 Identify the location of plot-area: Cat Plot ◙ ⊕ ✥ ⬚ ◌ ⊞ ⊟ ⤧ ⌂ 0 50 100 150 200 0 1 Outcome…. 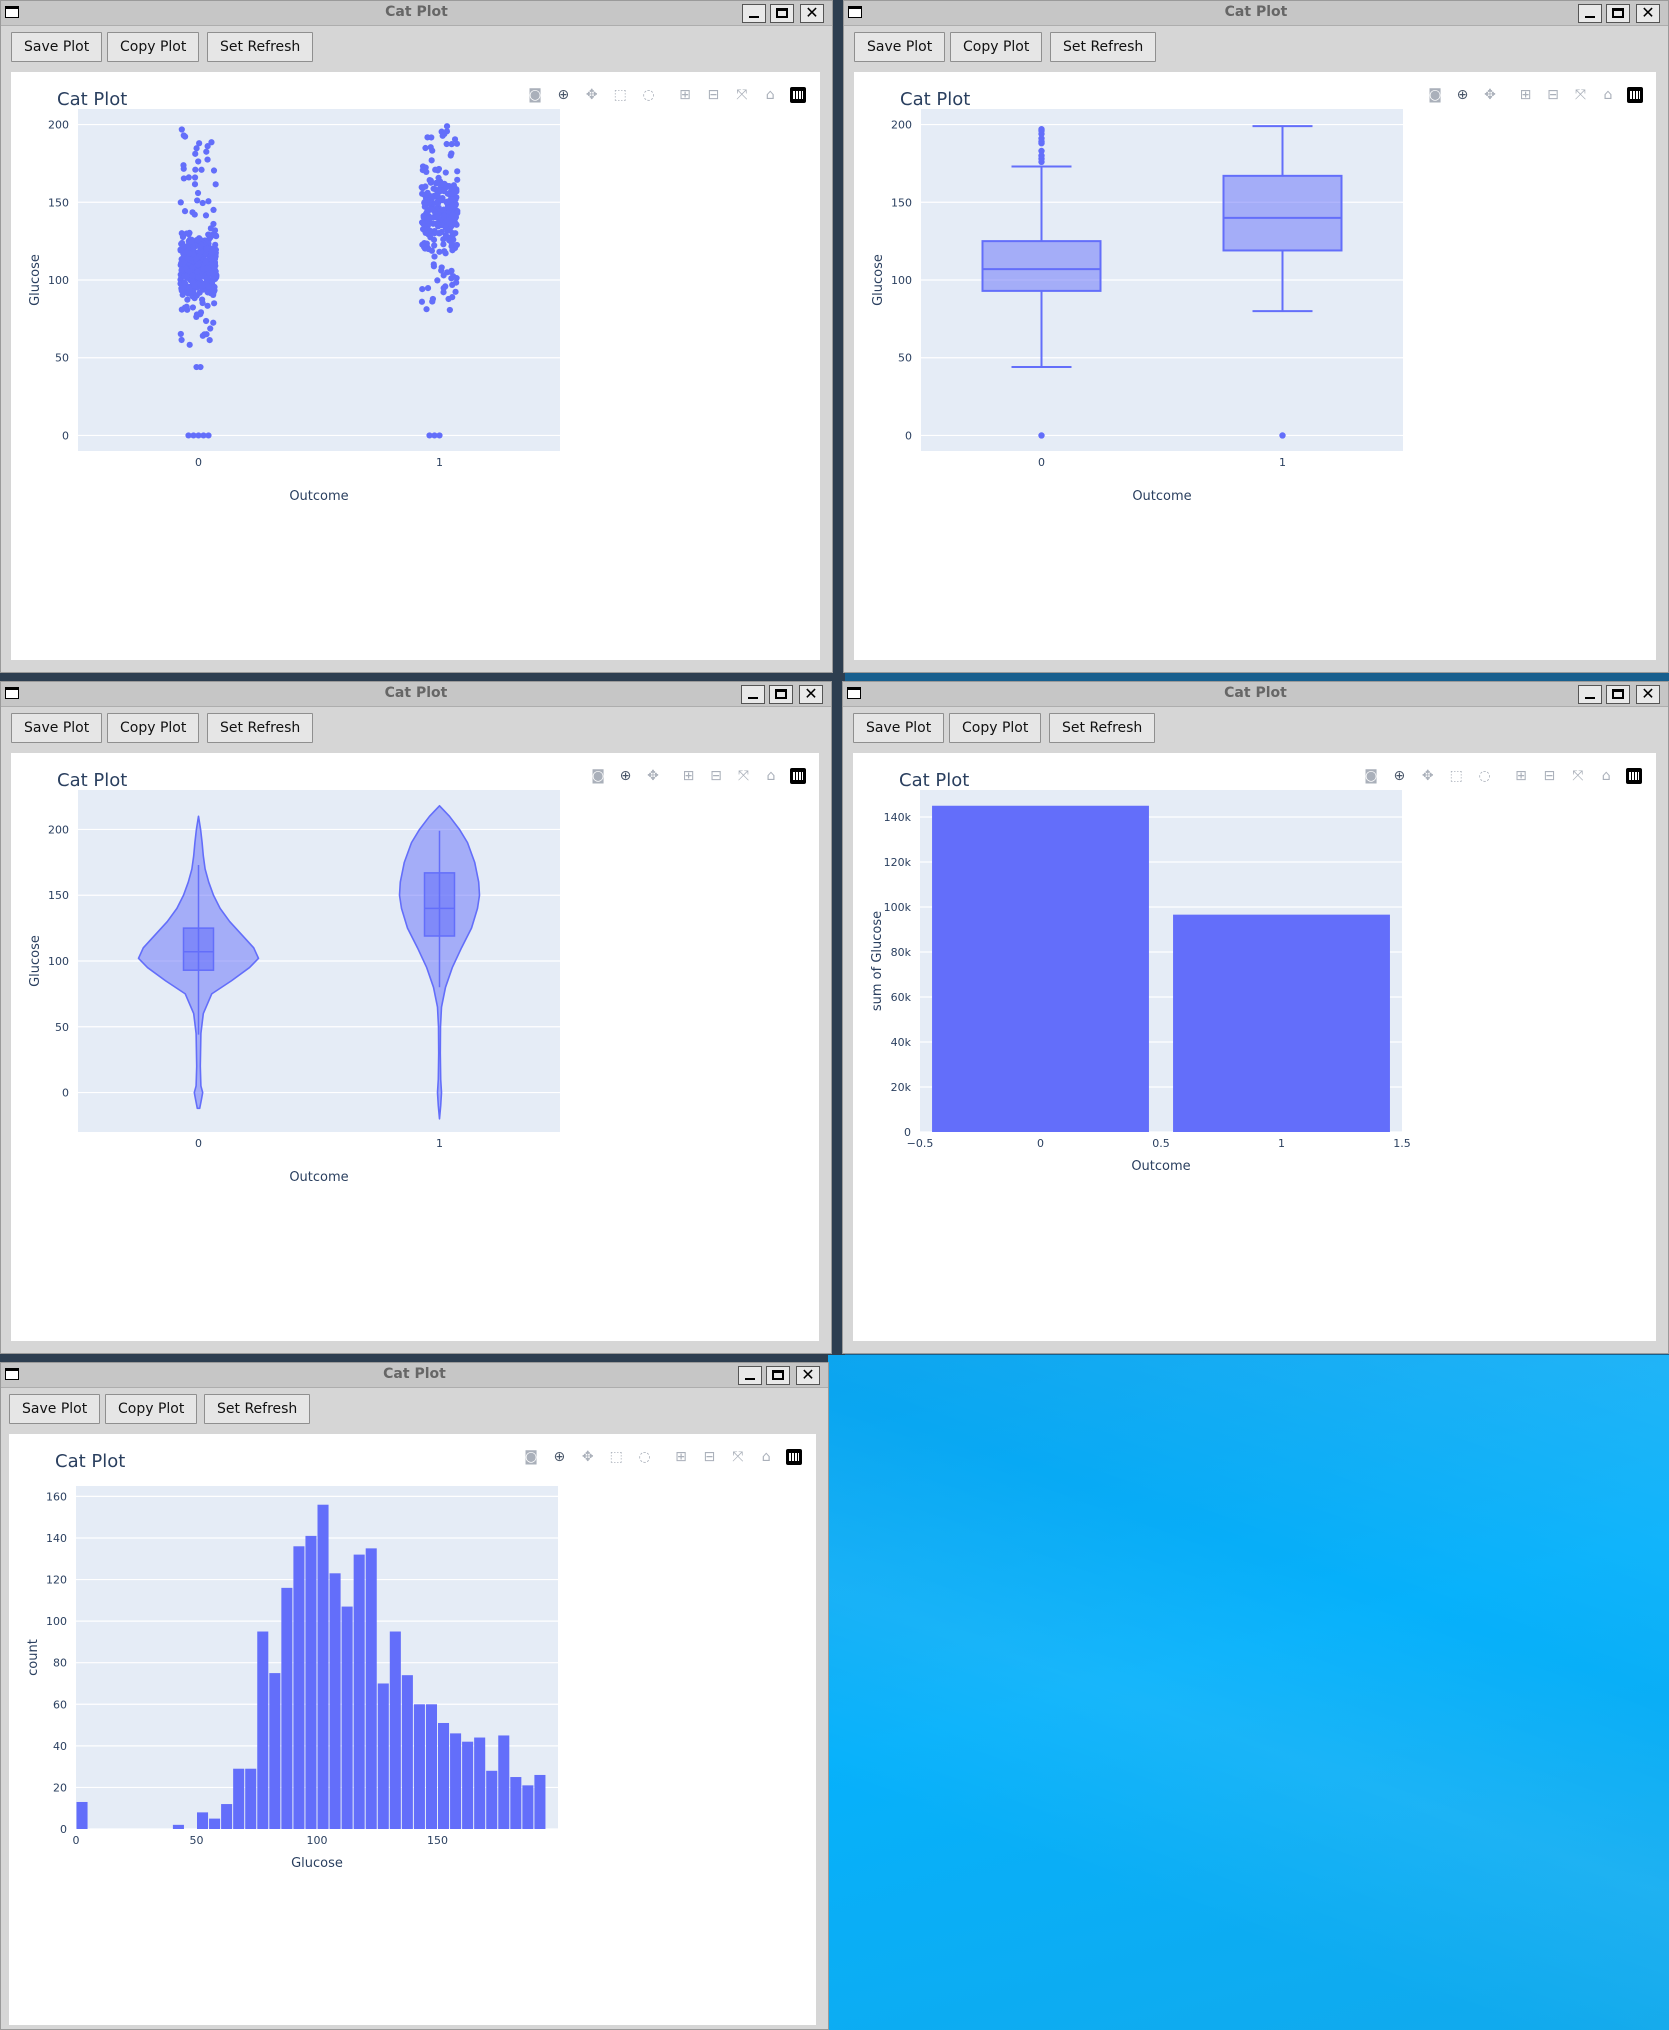
(415, 366).